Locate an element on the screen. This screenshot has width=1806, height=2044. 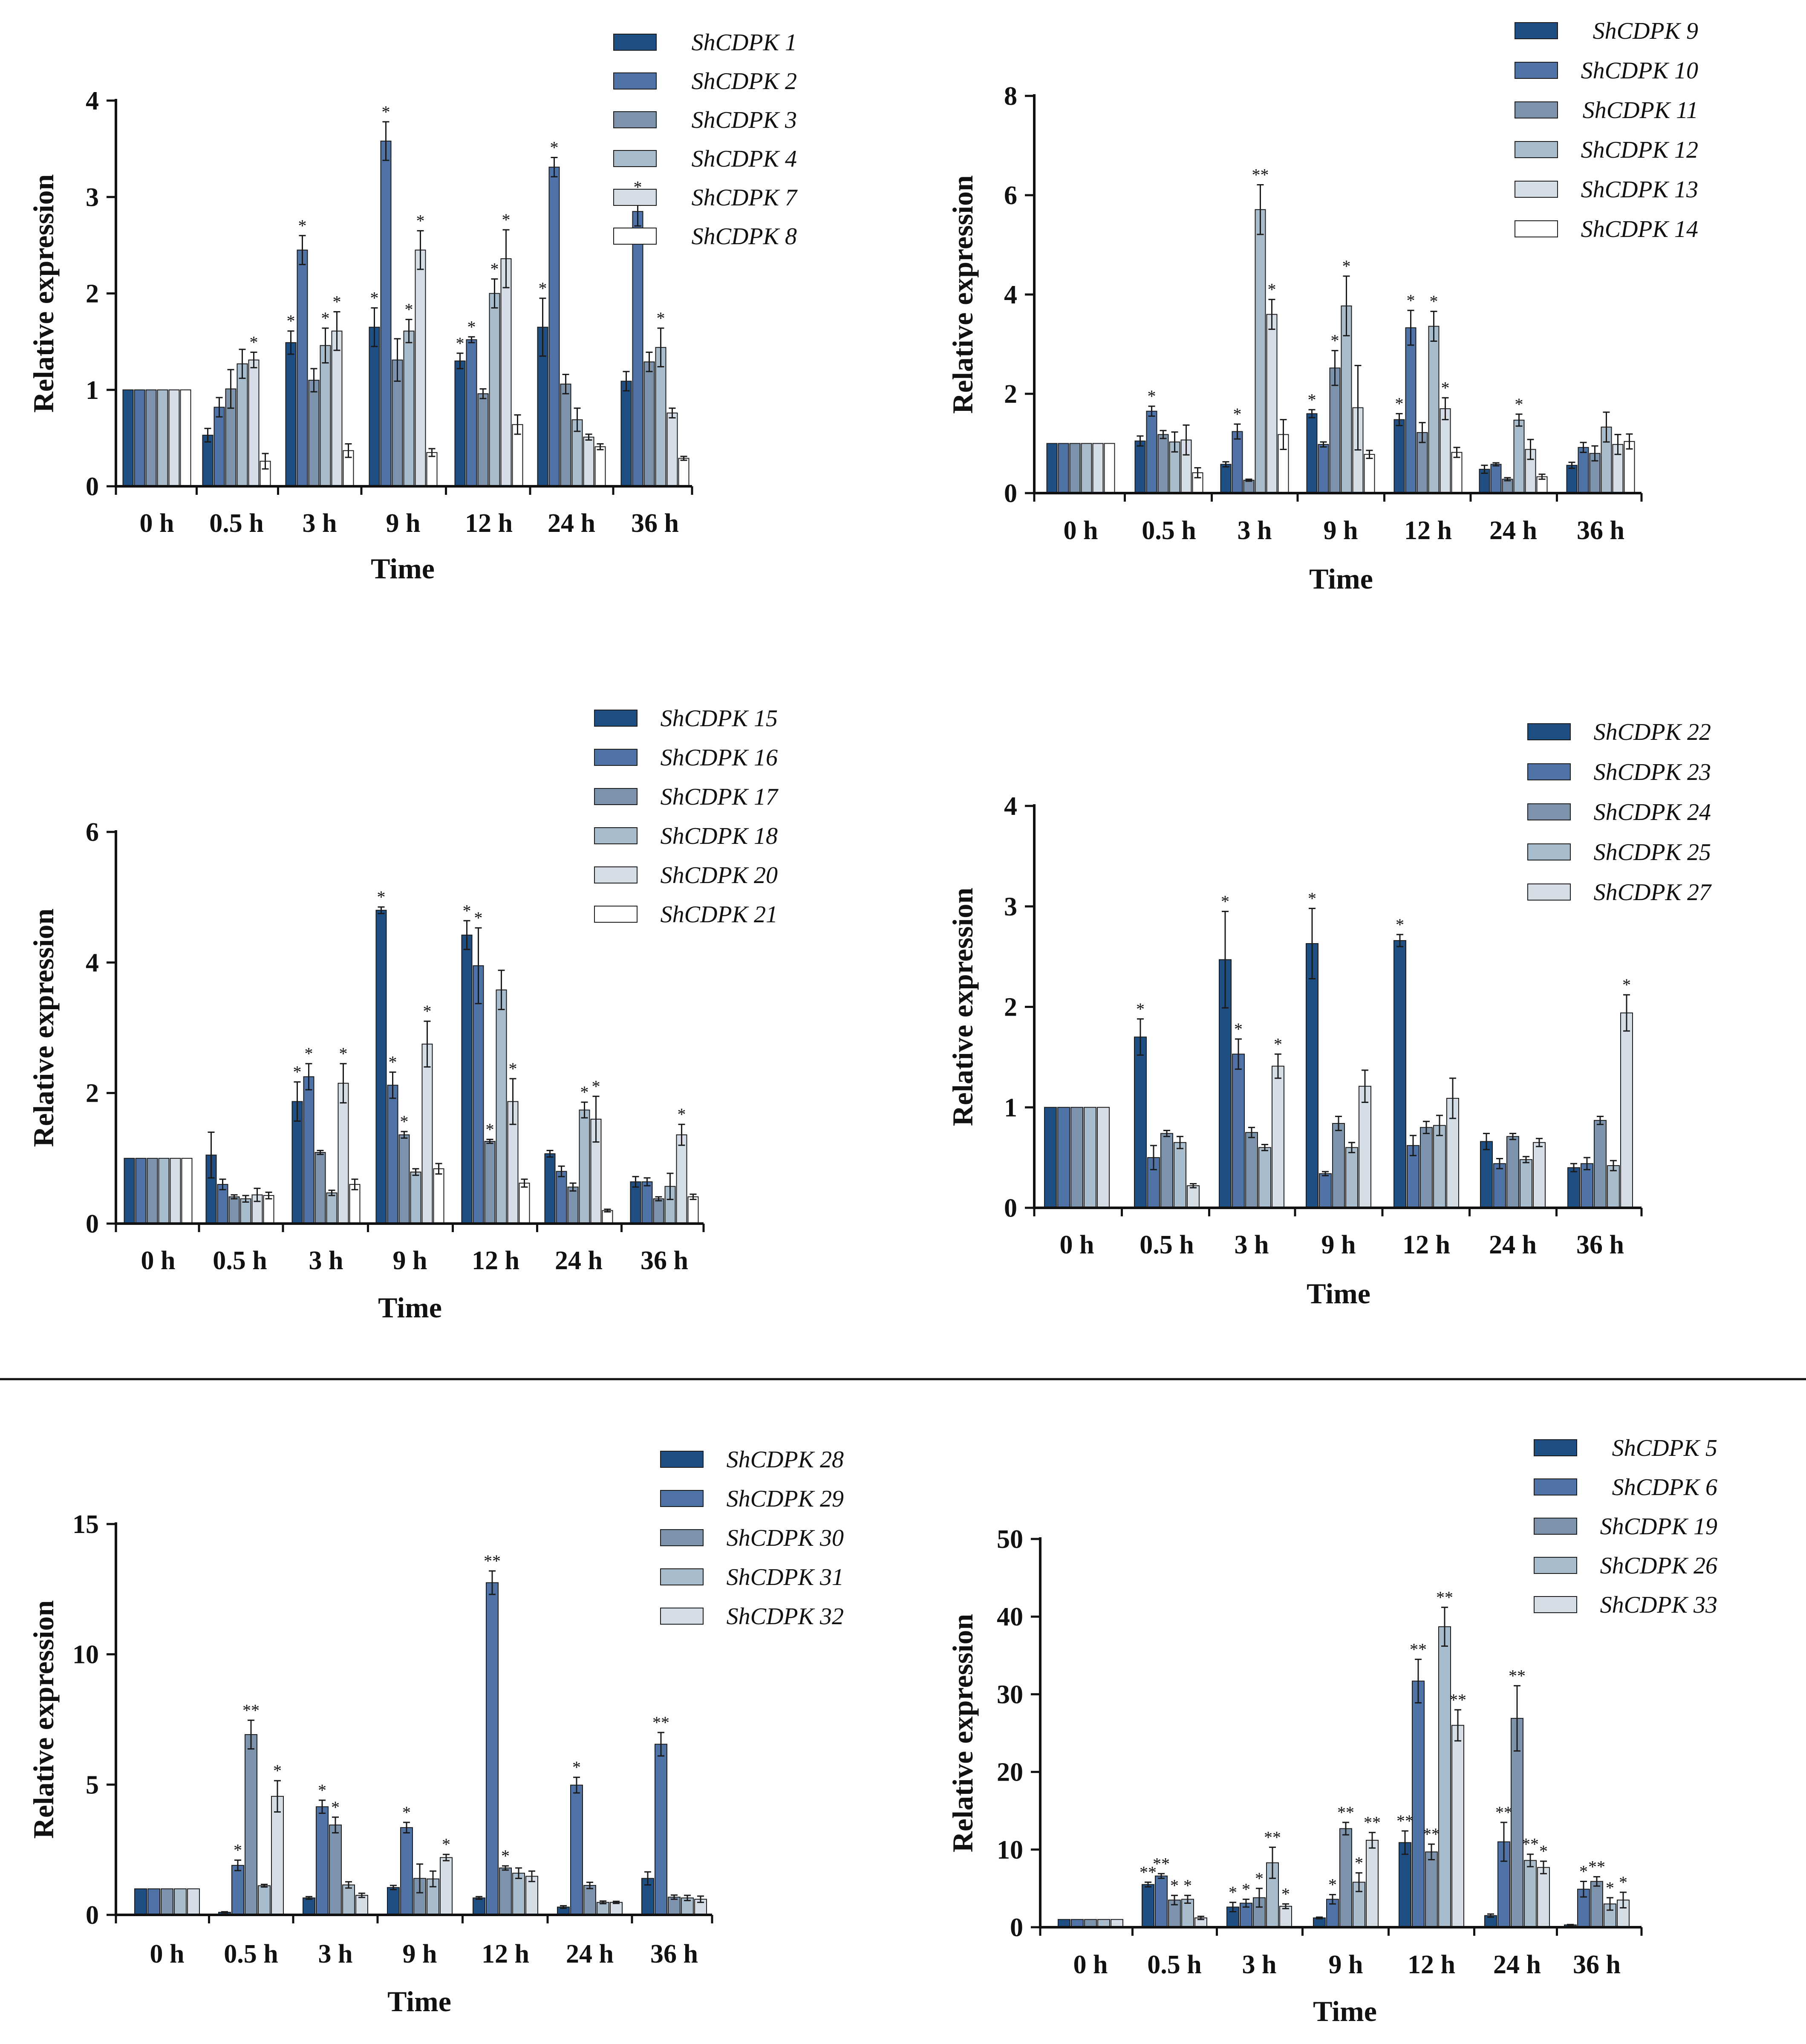
legend-label: ShCDPK 9 is located at coordinates (1645, 31).